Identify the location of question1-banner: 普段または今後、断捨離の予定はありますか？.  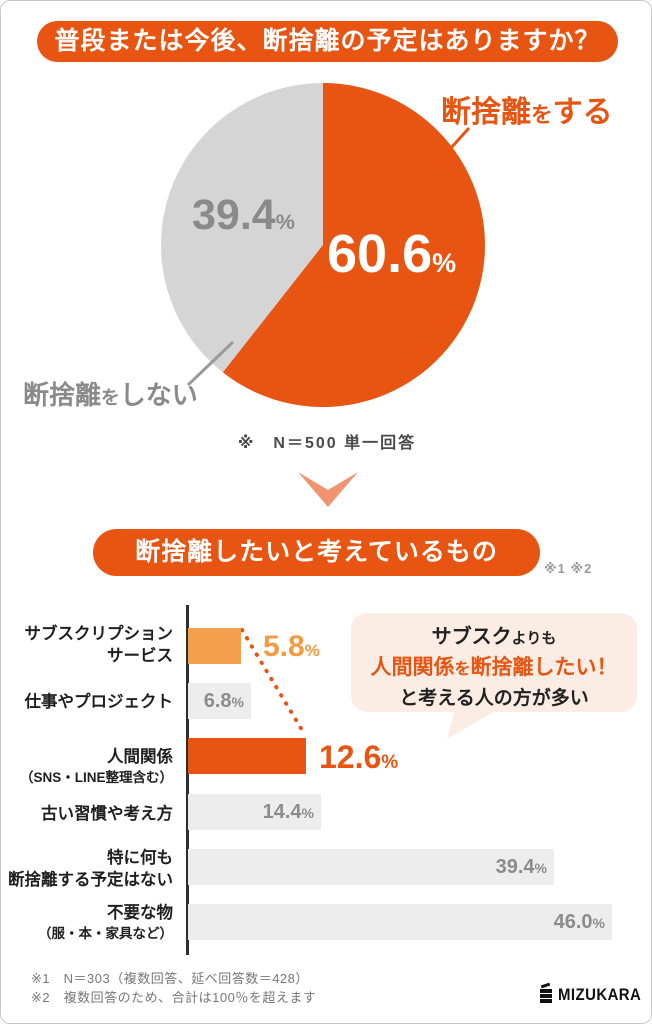
(327, 41).